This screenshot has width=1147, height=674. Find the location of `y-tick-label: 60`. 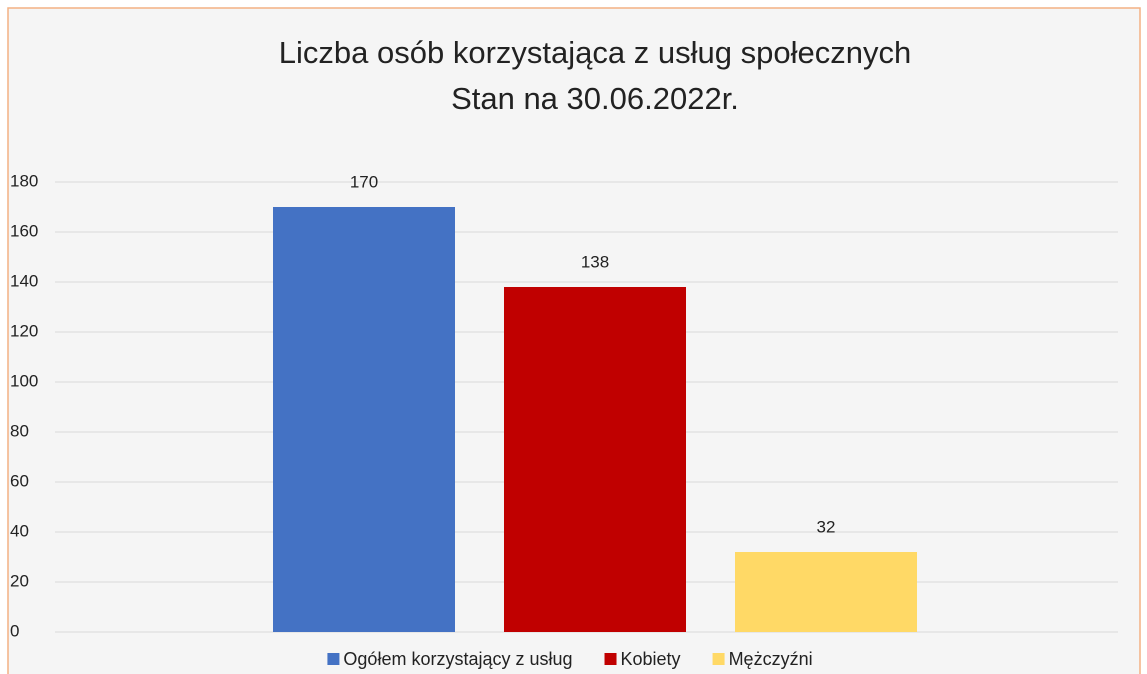

y-tick-label: 60 is located at coordinates (19, 480).